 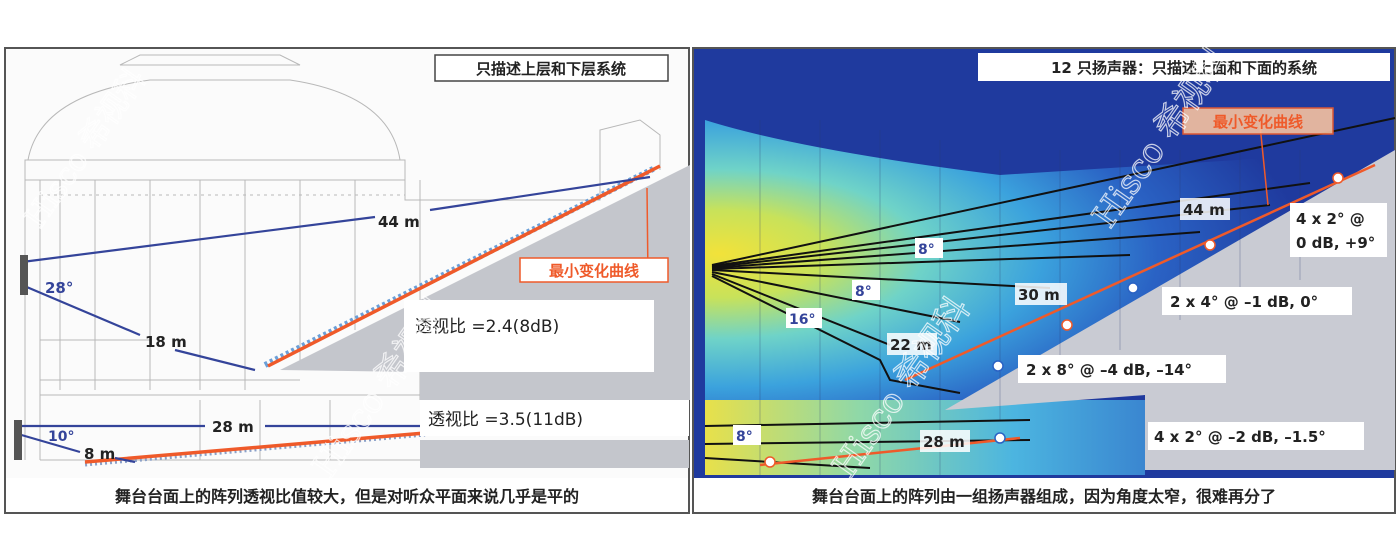 I want to click on curve-label-pointer, so click(x=1264, y=165).